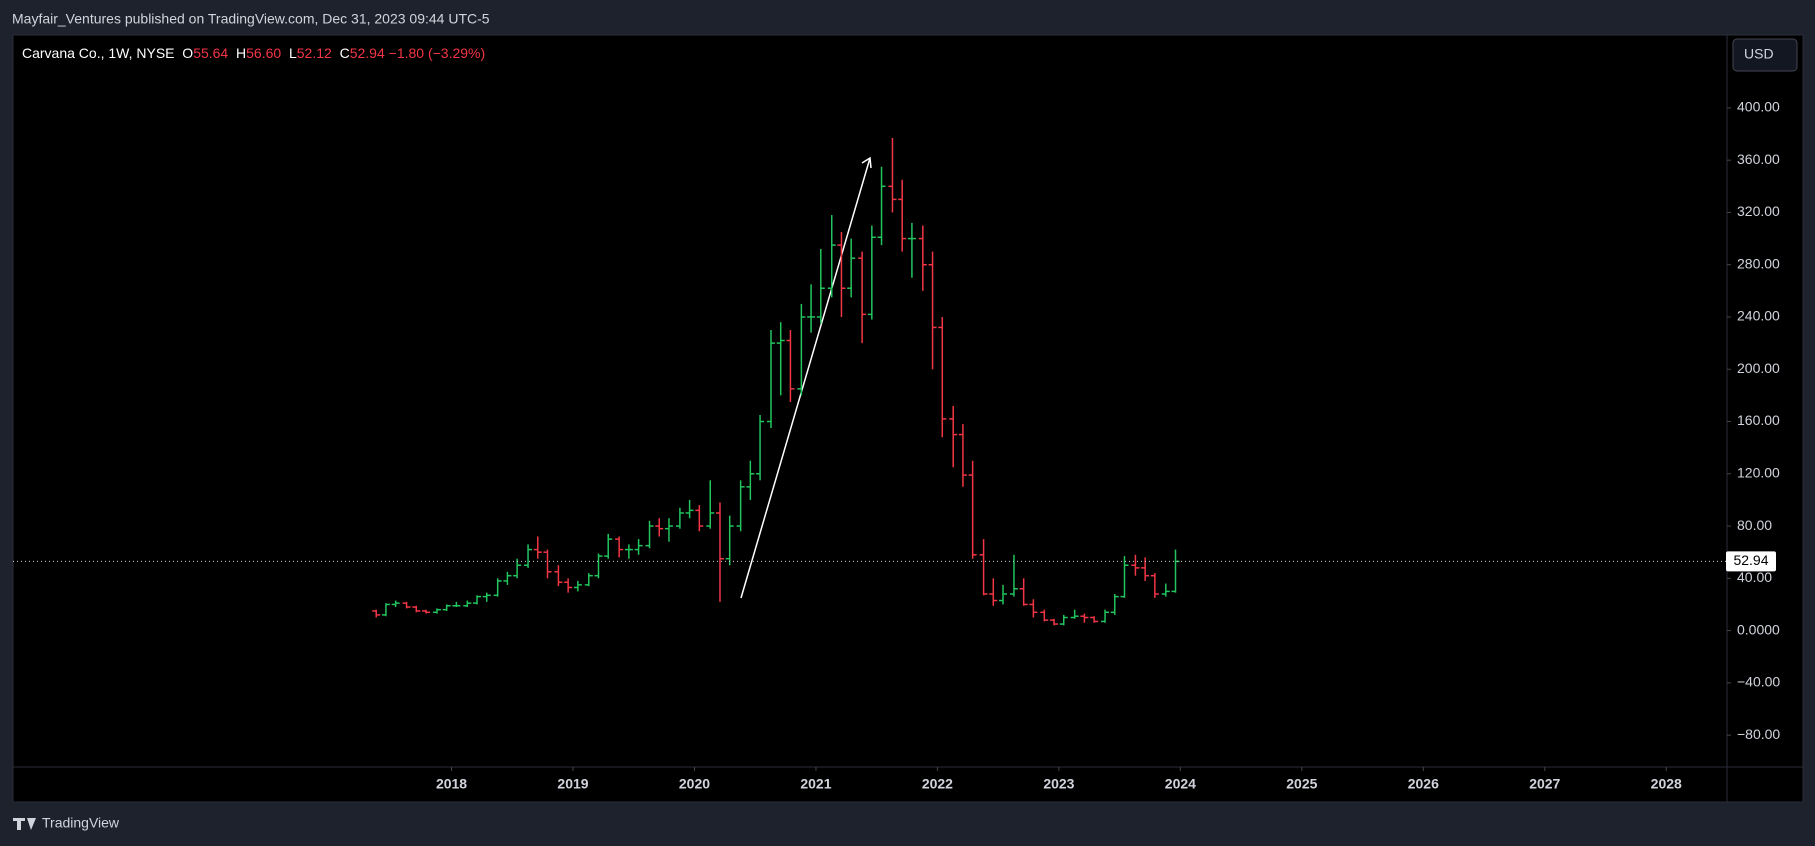 This screenshot has height=846, width=1815. I want to click on y-tick-label: 360.00, so click(1758, 159).